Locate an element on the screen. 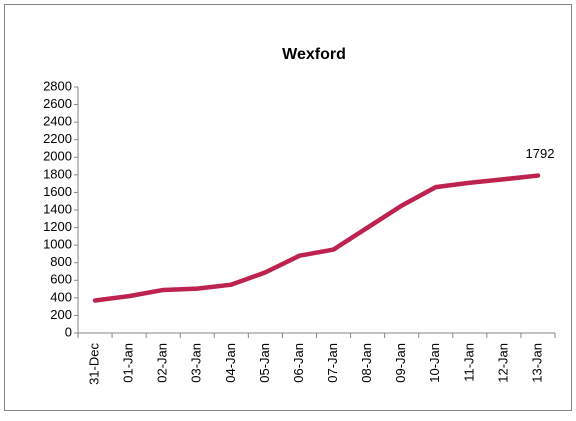  y-tick-label: 2200 is located at coordinates (57, 138).